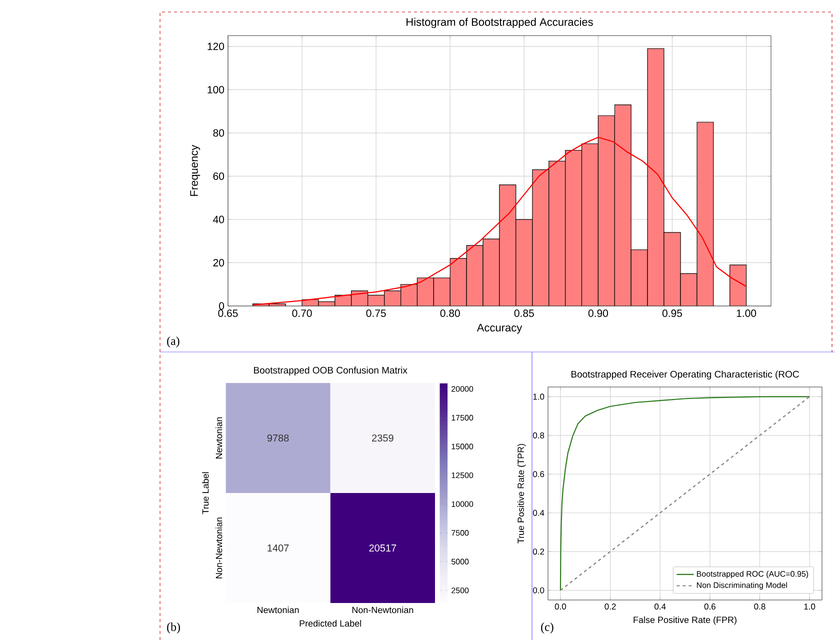 Image resolution: width=835 pixels, height=640 pixels. I want to click on y-axis-title: True Positive Rate (TPR), so click(521, 494).